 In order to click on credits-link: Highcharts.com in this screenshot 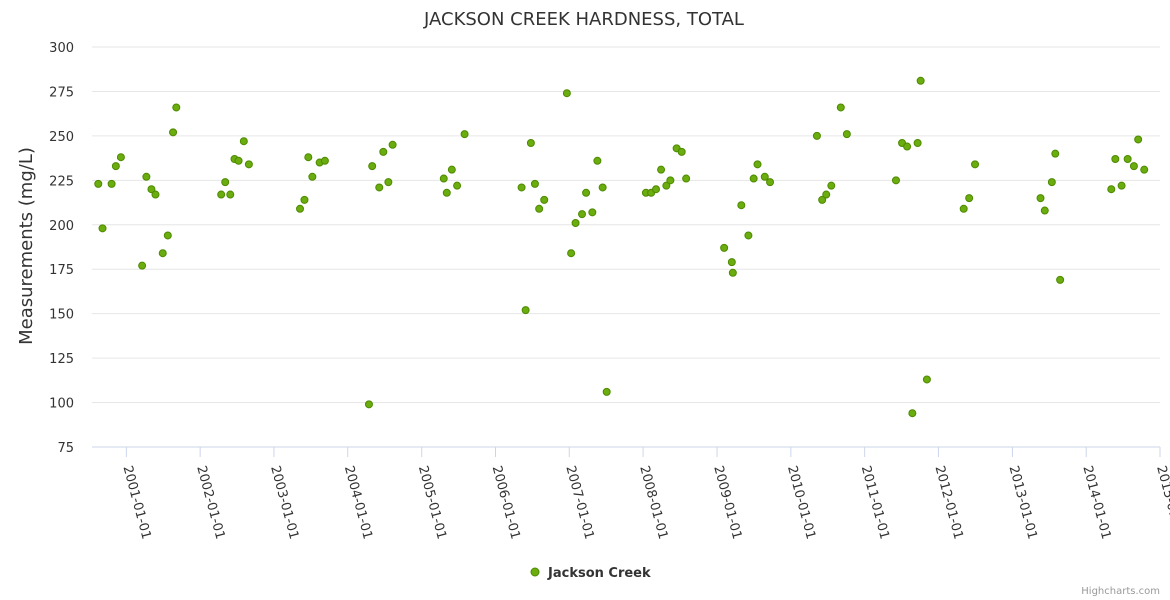, I will do `click(1120, 591)`.